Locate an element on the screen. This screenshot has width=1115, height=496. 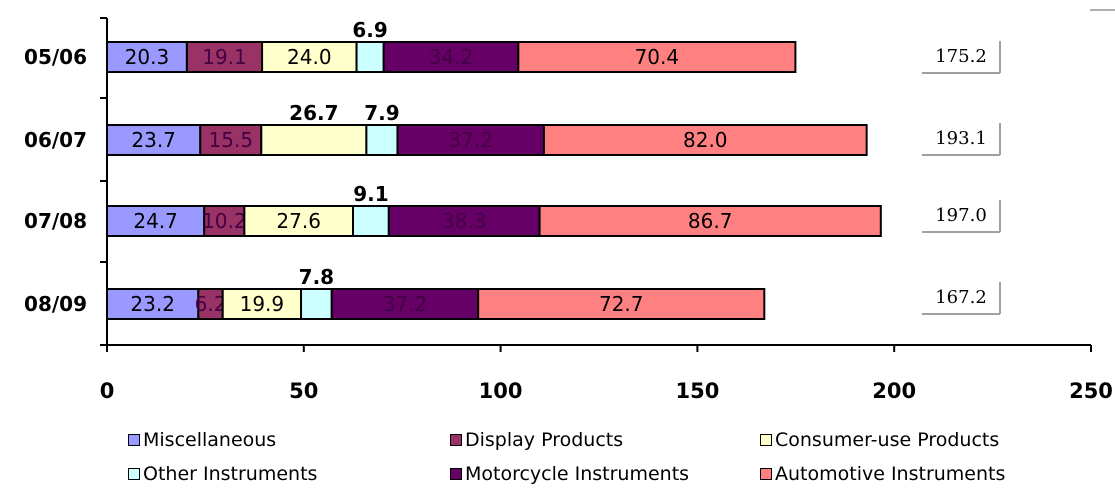
category-label: 06/07 is located at coordinates (55, 140).